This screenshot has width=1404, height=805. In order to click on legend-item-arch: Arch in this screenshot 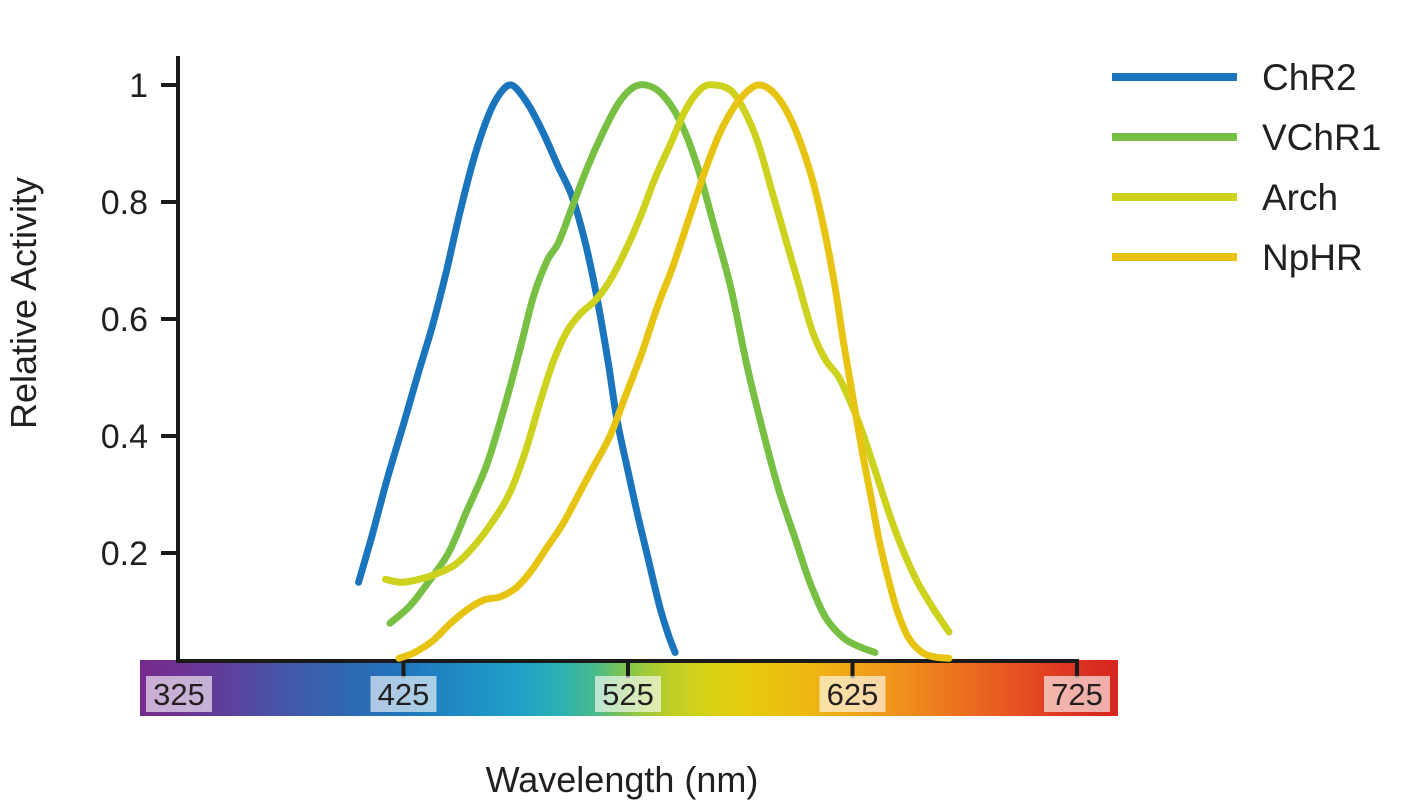, I will do `click(1225, 197)`.